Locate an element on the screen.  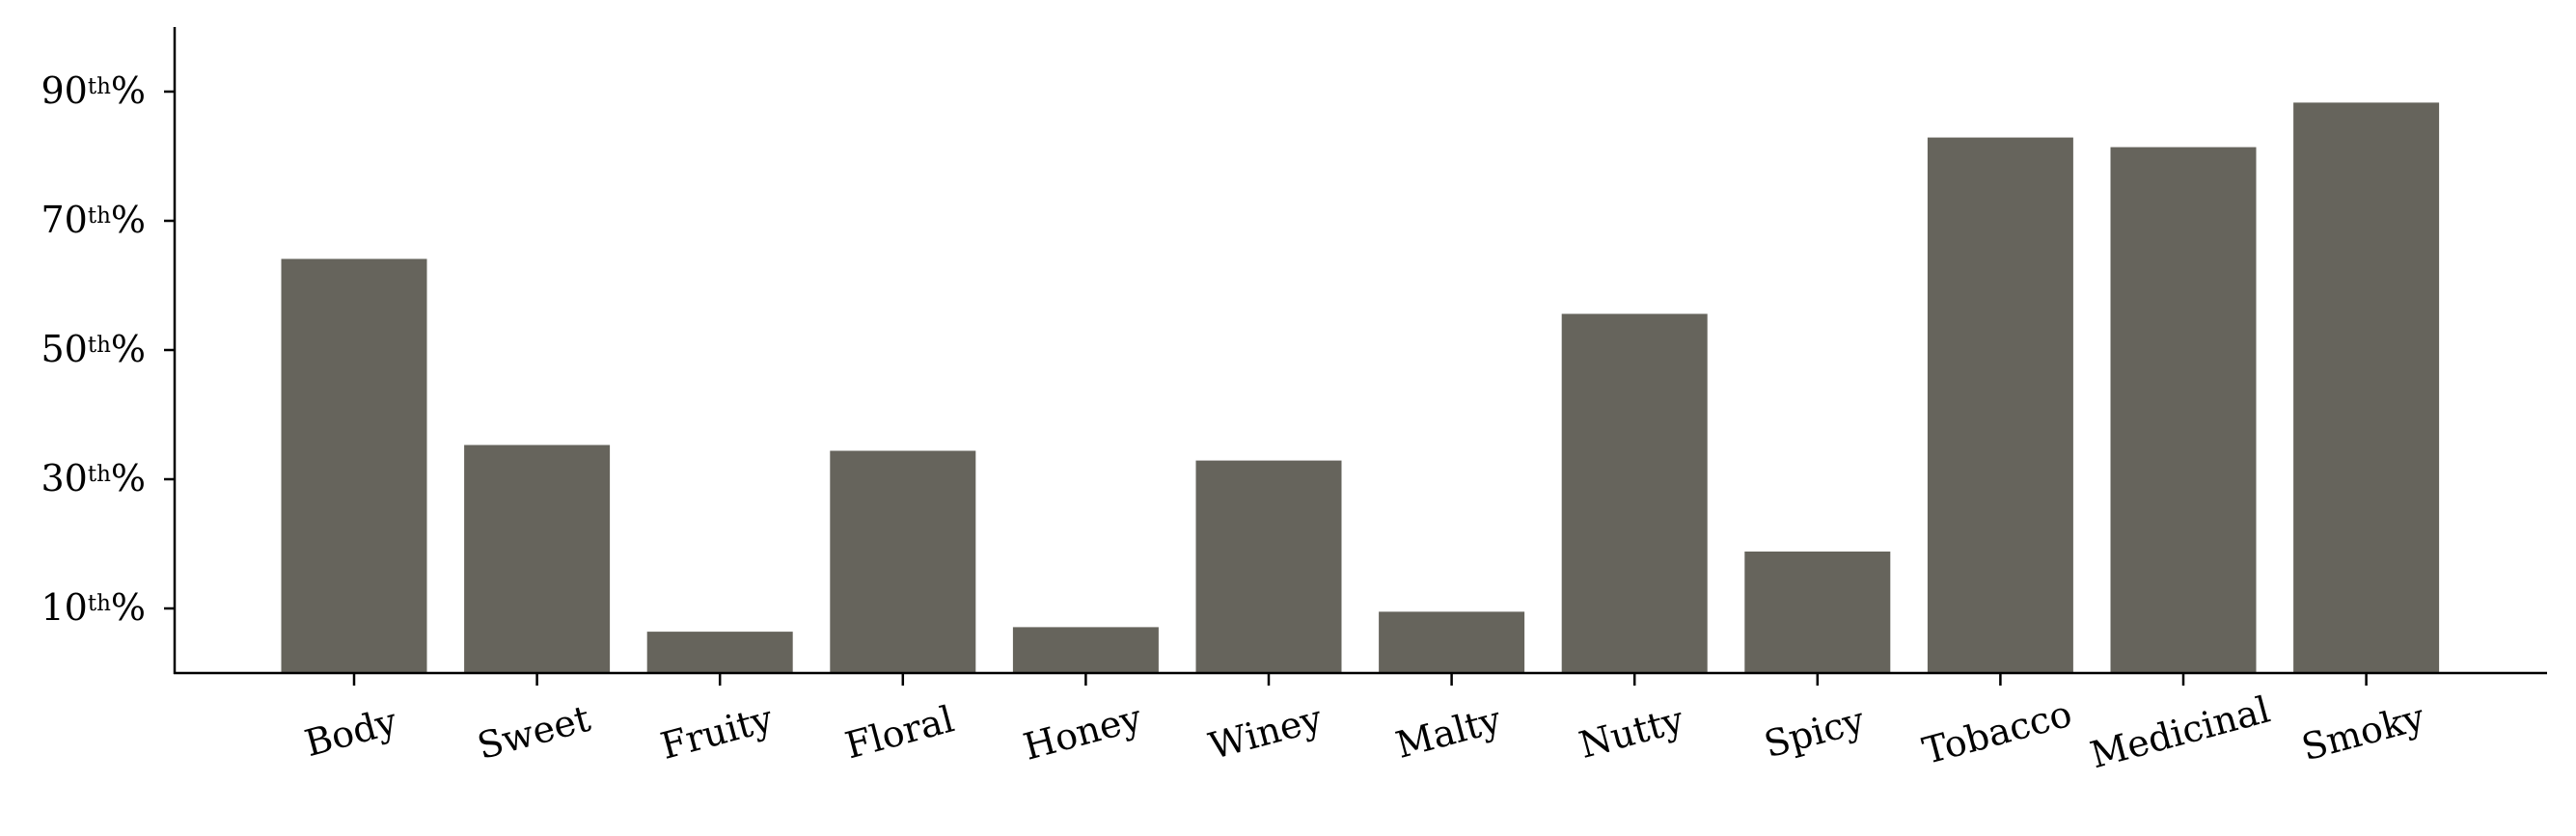
bar-sweet is located at coordinates (538, 559).